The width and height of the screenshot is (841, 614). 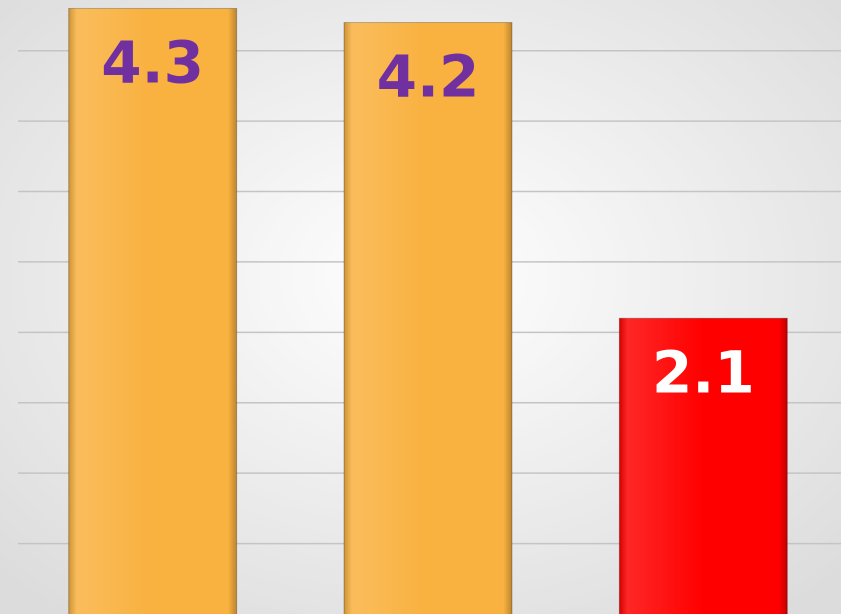 What do you see at coordinates (428, 77) in the screenshot?
I see `data-label: 4.2` at bounding box center [428, 77].